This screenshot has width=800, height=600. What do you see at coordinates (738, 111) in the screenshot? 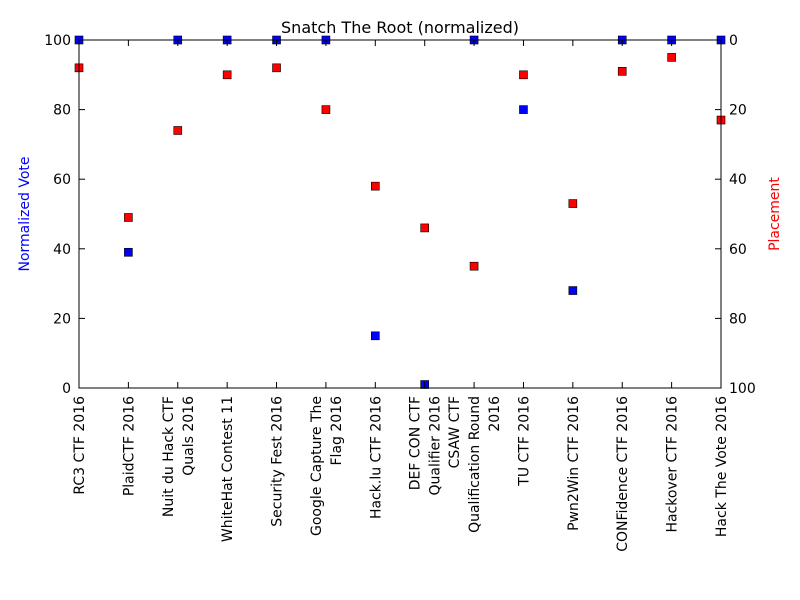
I see `y2-tick-label: 20` at bounding box center [738, 111].